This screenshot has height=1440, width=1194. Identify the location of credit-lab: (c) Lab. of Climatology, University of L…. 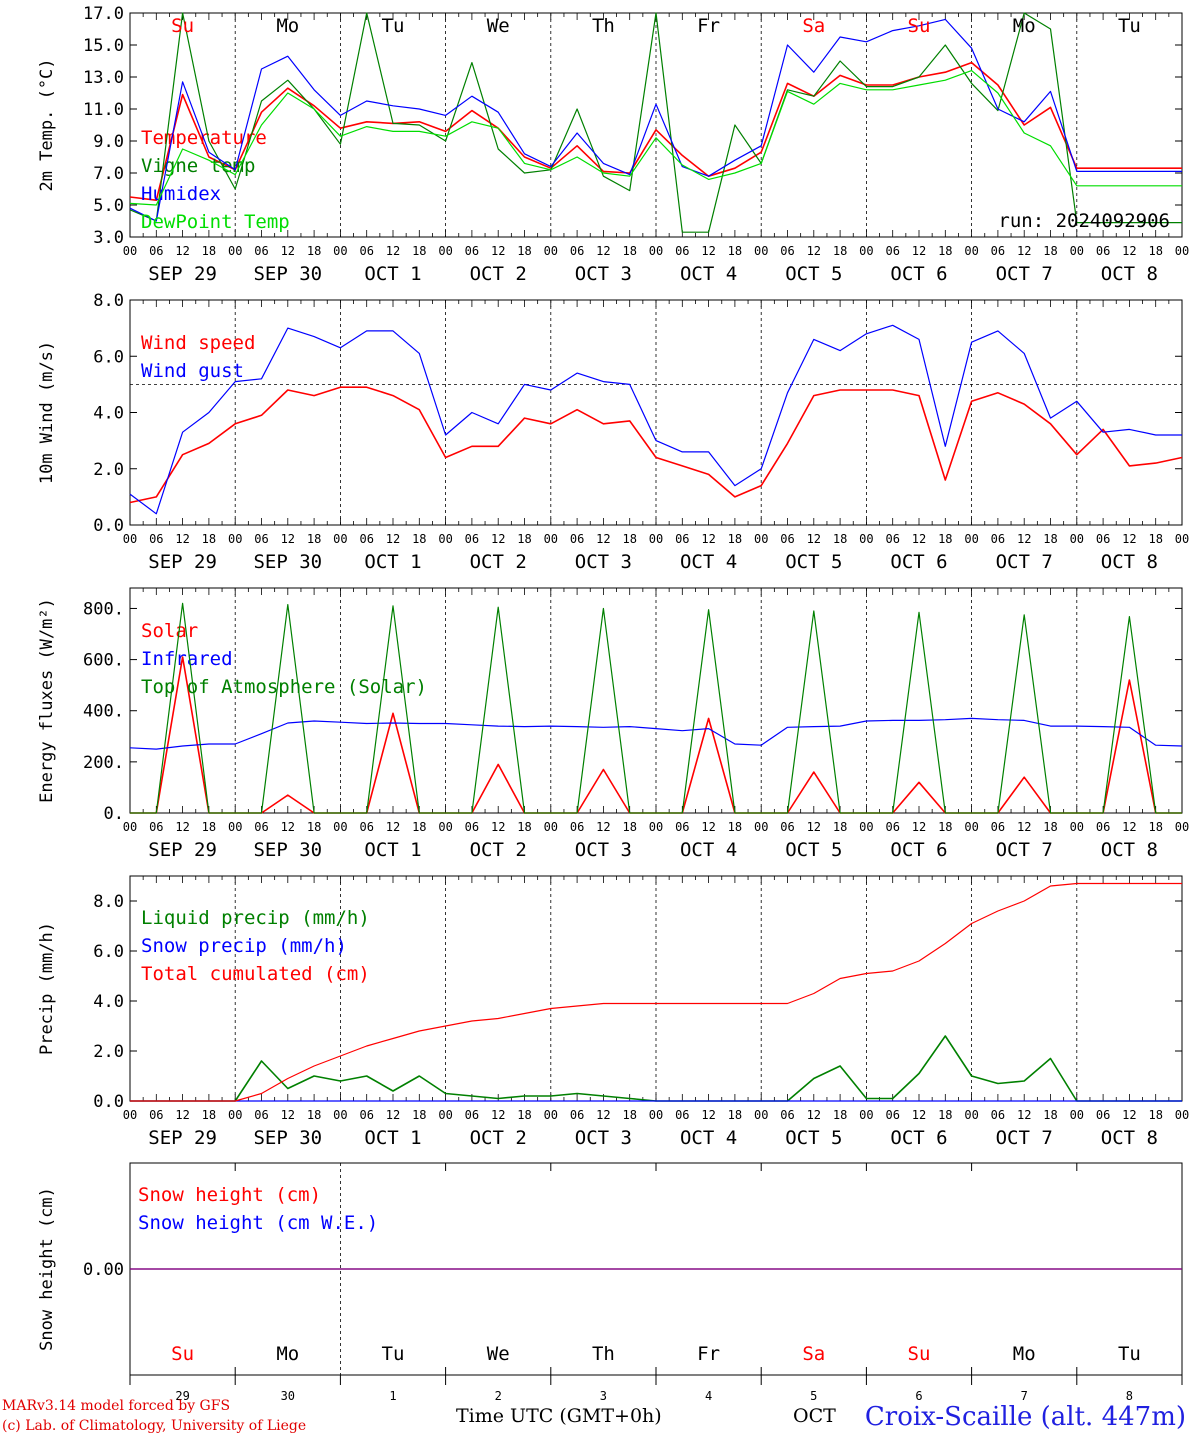
(154, 1426).